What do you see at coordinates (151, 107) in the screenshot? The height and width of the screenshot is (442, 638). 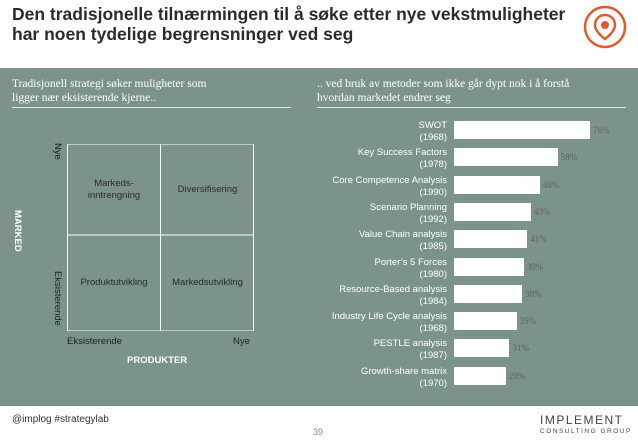 I see `left-subtitle-divider` at bounding box center [151, 107].